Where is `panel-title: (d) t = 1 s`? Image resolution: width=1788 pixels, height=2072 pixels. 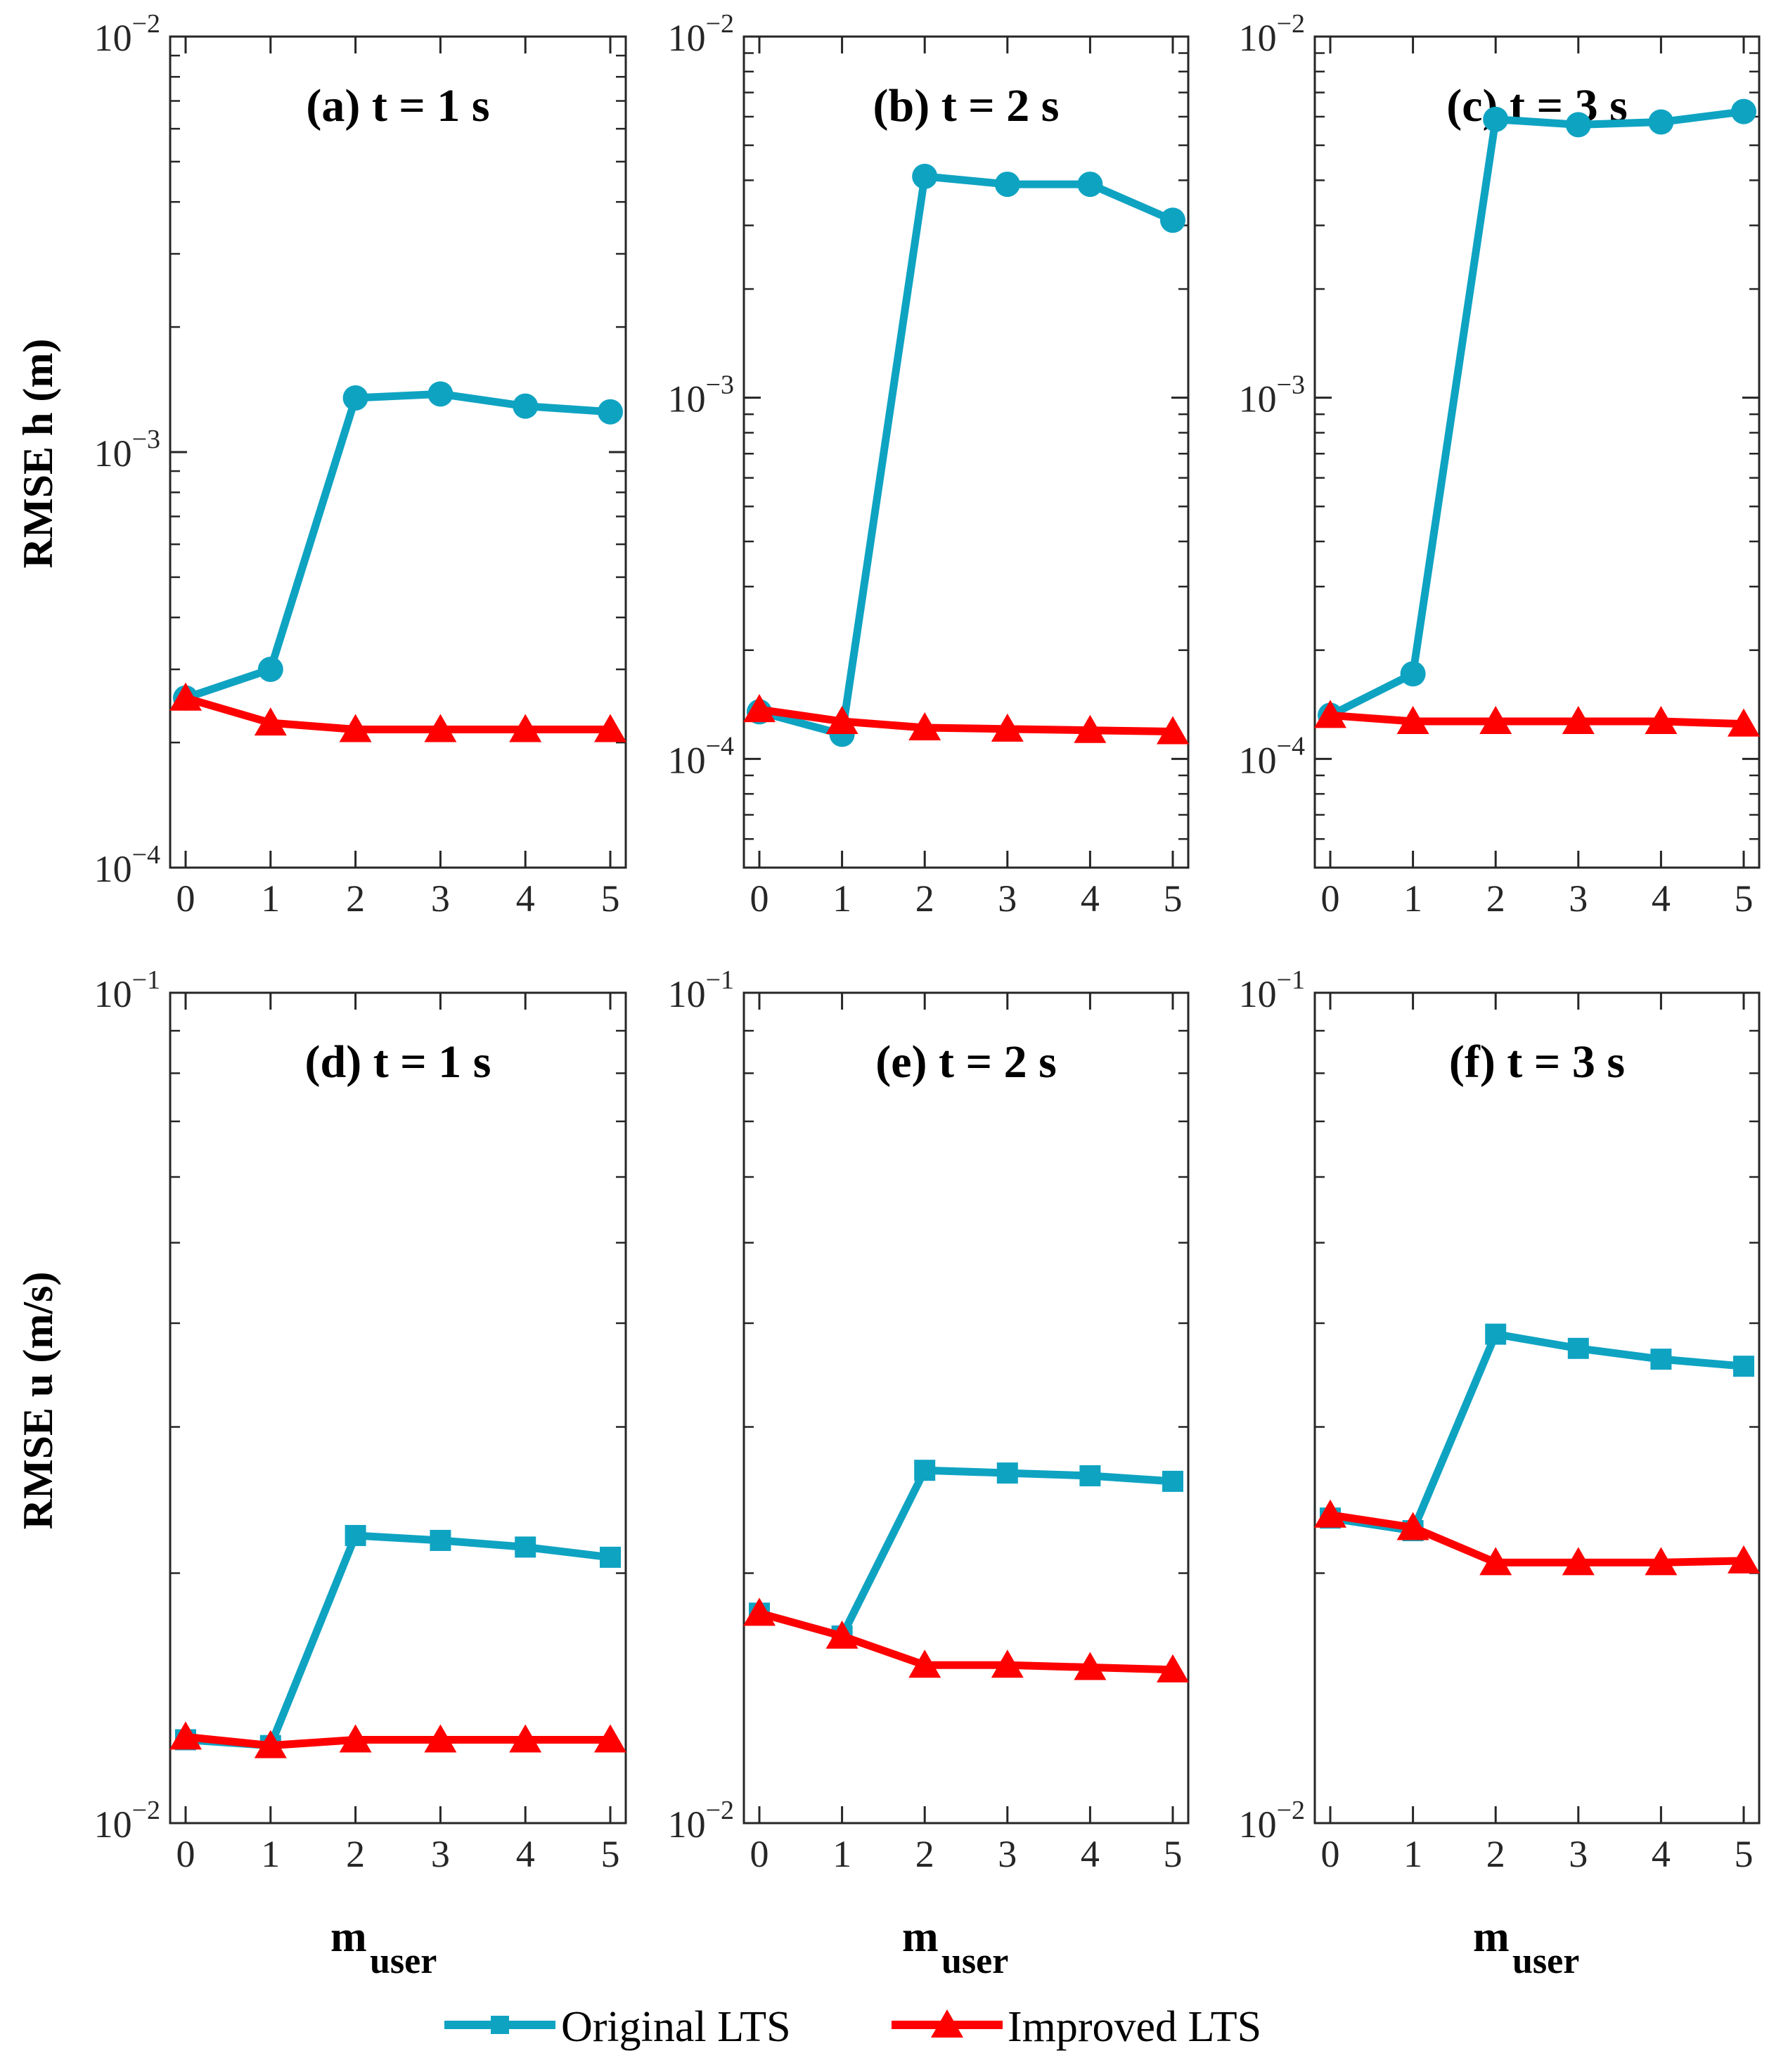 panel-title: (d) t = 1 s is located at coordinates (398, 1062).